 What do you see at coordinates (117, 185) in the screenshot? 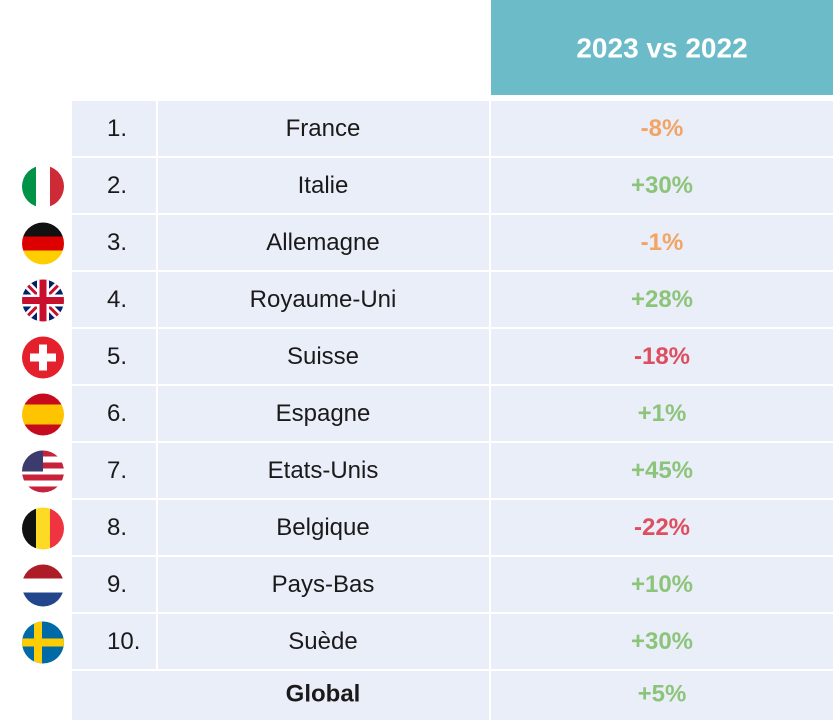
I see `rank: 2.` at bounding box center [117, 185].